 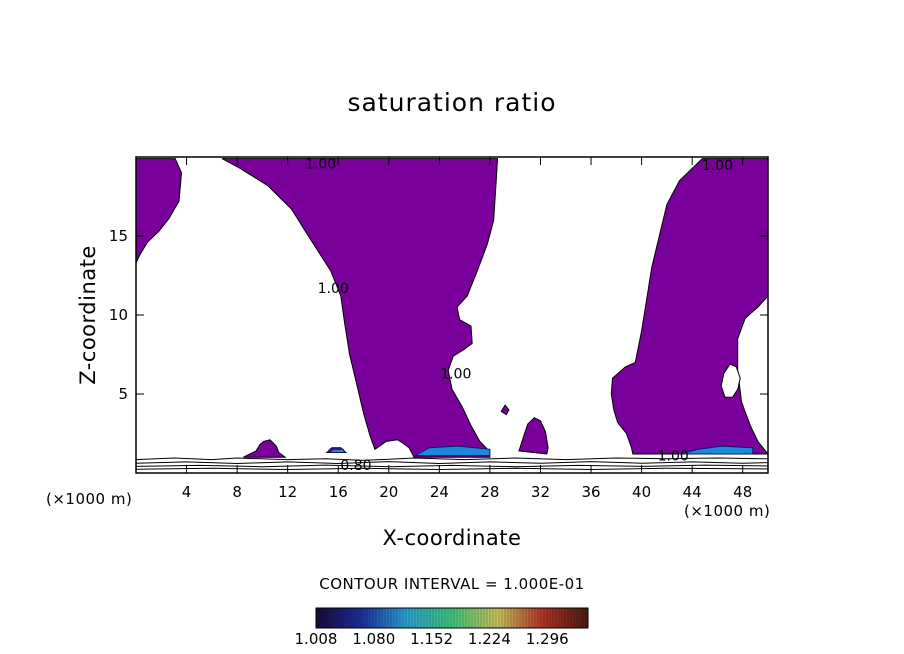 I want to click on x-tick-label-20: 20, so click(x=388, y=492).